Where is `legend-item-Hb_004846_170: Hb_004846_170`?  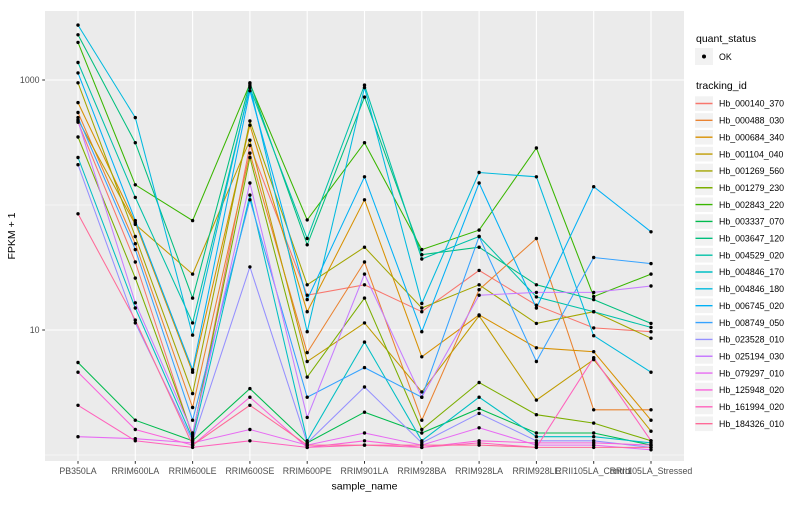 legend-item-Hb_004846_170: Hb_004846_170 is located at coordinates (739, 272).